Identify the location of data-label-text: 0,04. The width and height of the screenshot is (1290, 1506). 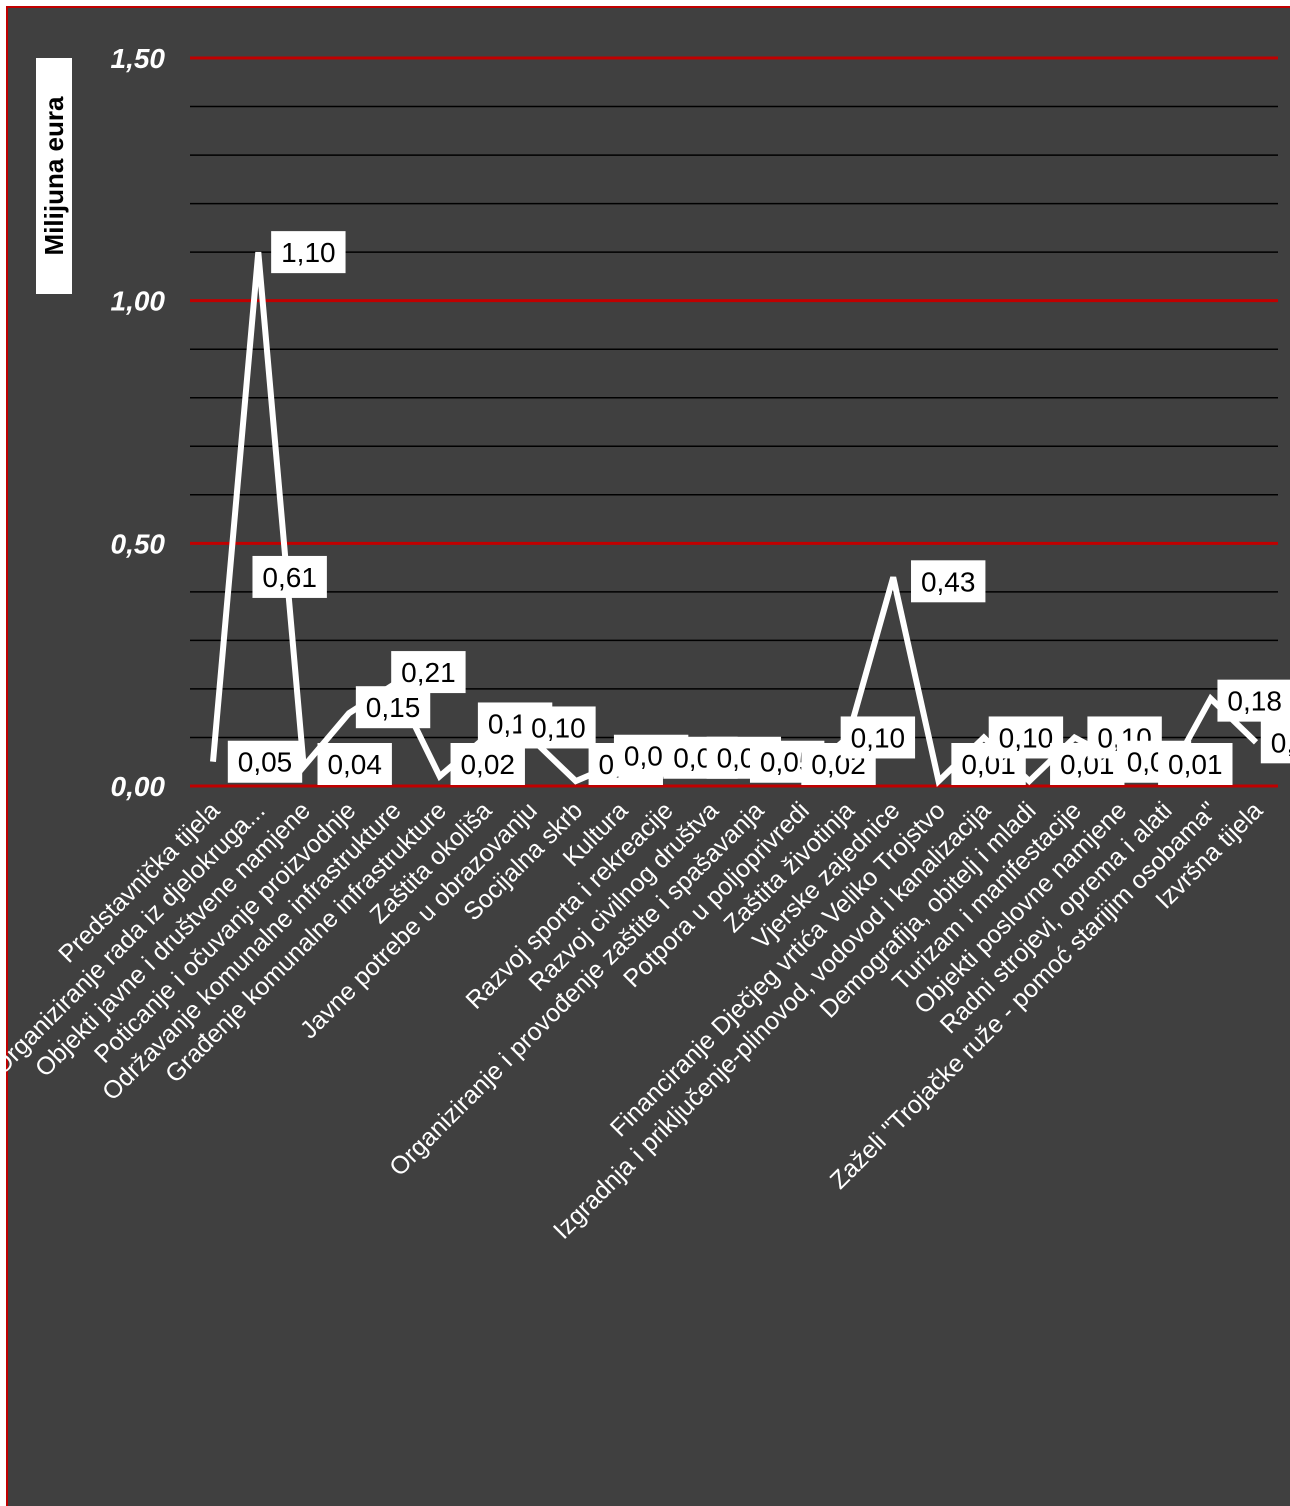
(354, 764).